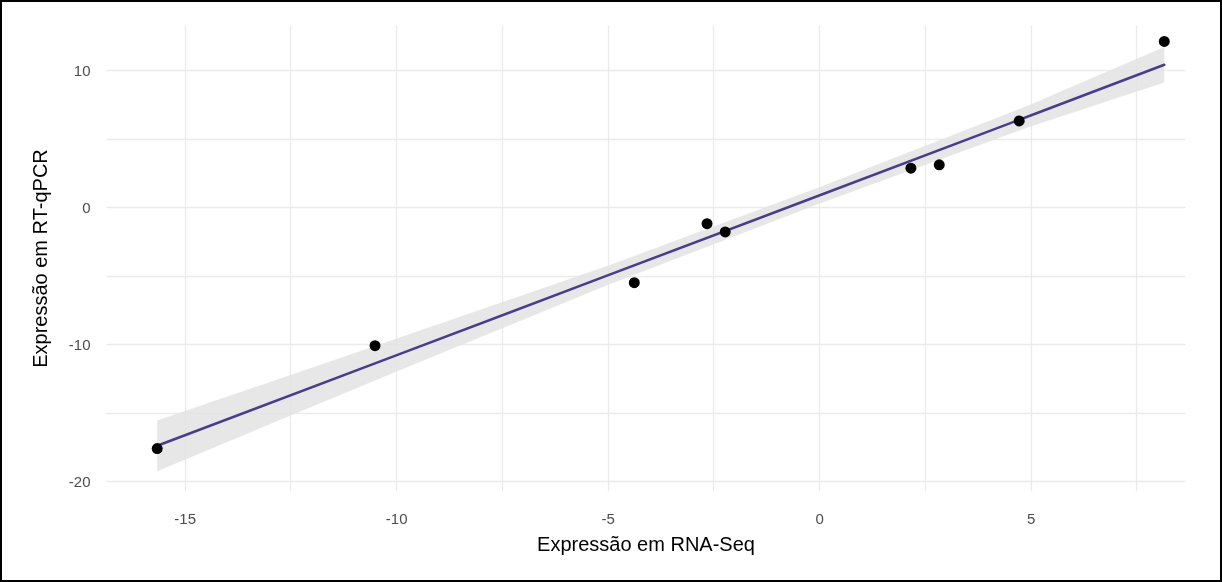 The width and height of the screenshot is (1222, 582). What do you see at coordinates (396, 518) in the screenshot?
I see `x-tick-label: -10` at bounding box center [396, 518].